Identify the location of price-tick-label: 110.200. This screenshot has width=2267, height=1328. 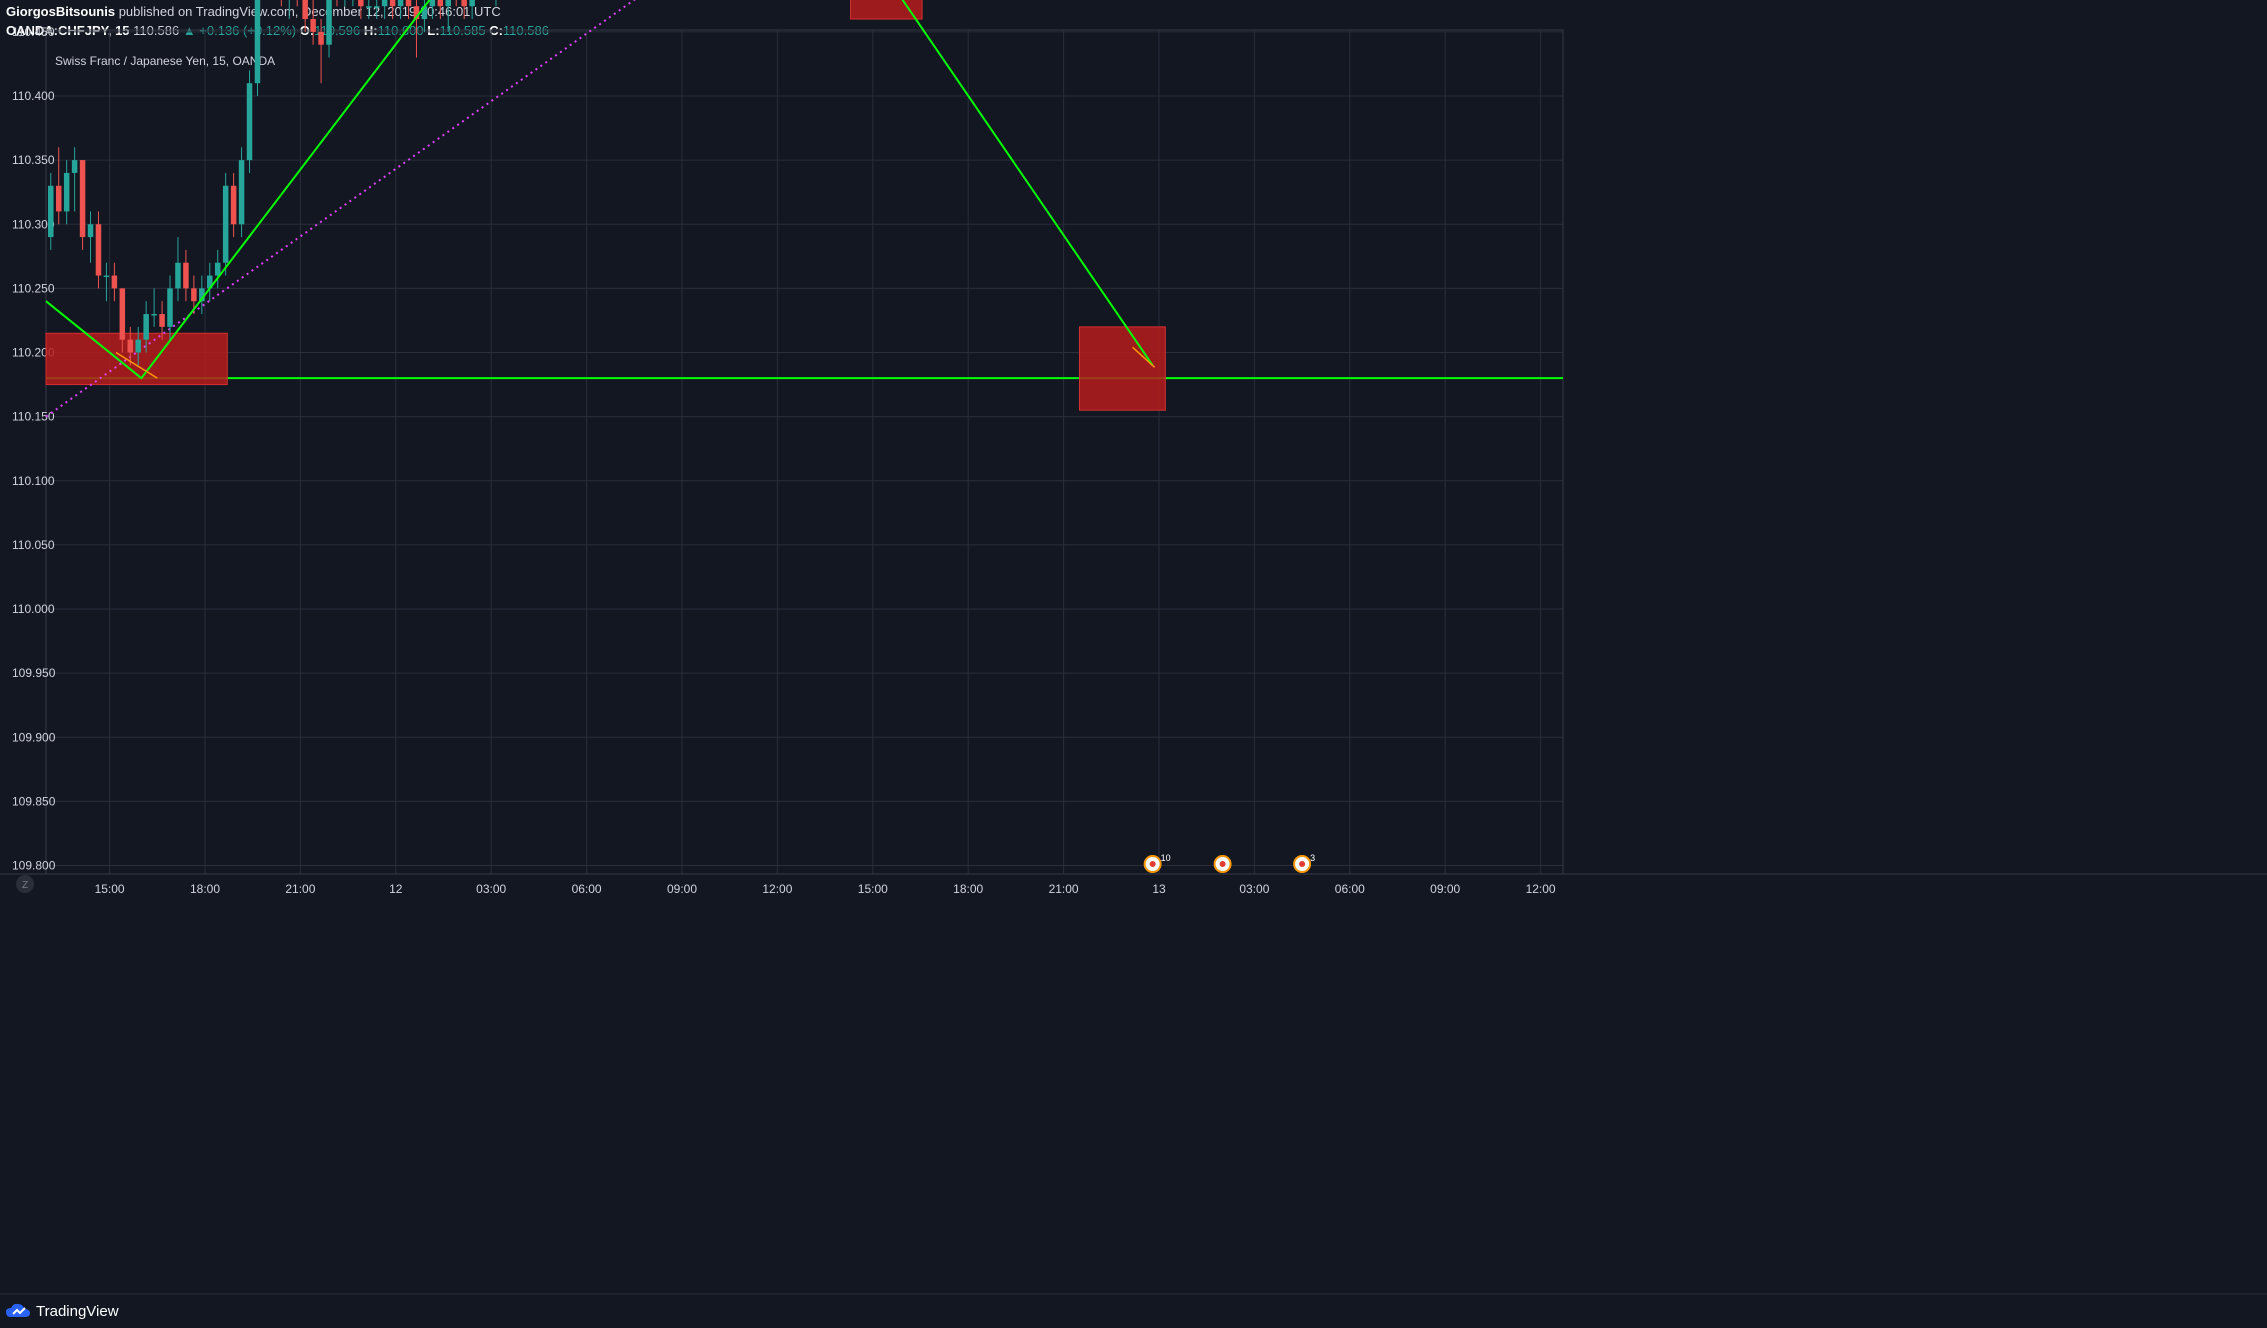
(33, 353).